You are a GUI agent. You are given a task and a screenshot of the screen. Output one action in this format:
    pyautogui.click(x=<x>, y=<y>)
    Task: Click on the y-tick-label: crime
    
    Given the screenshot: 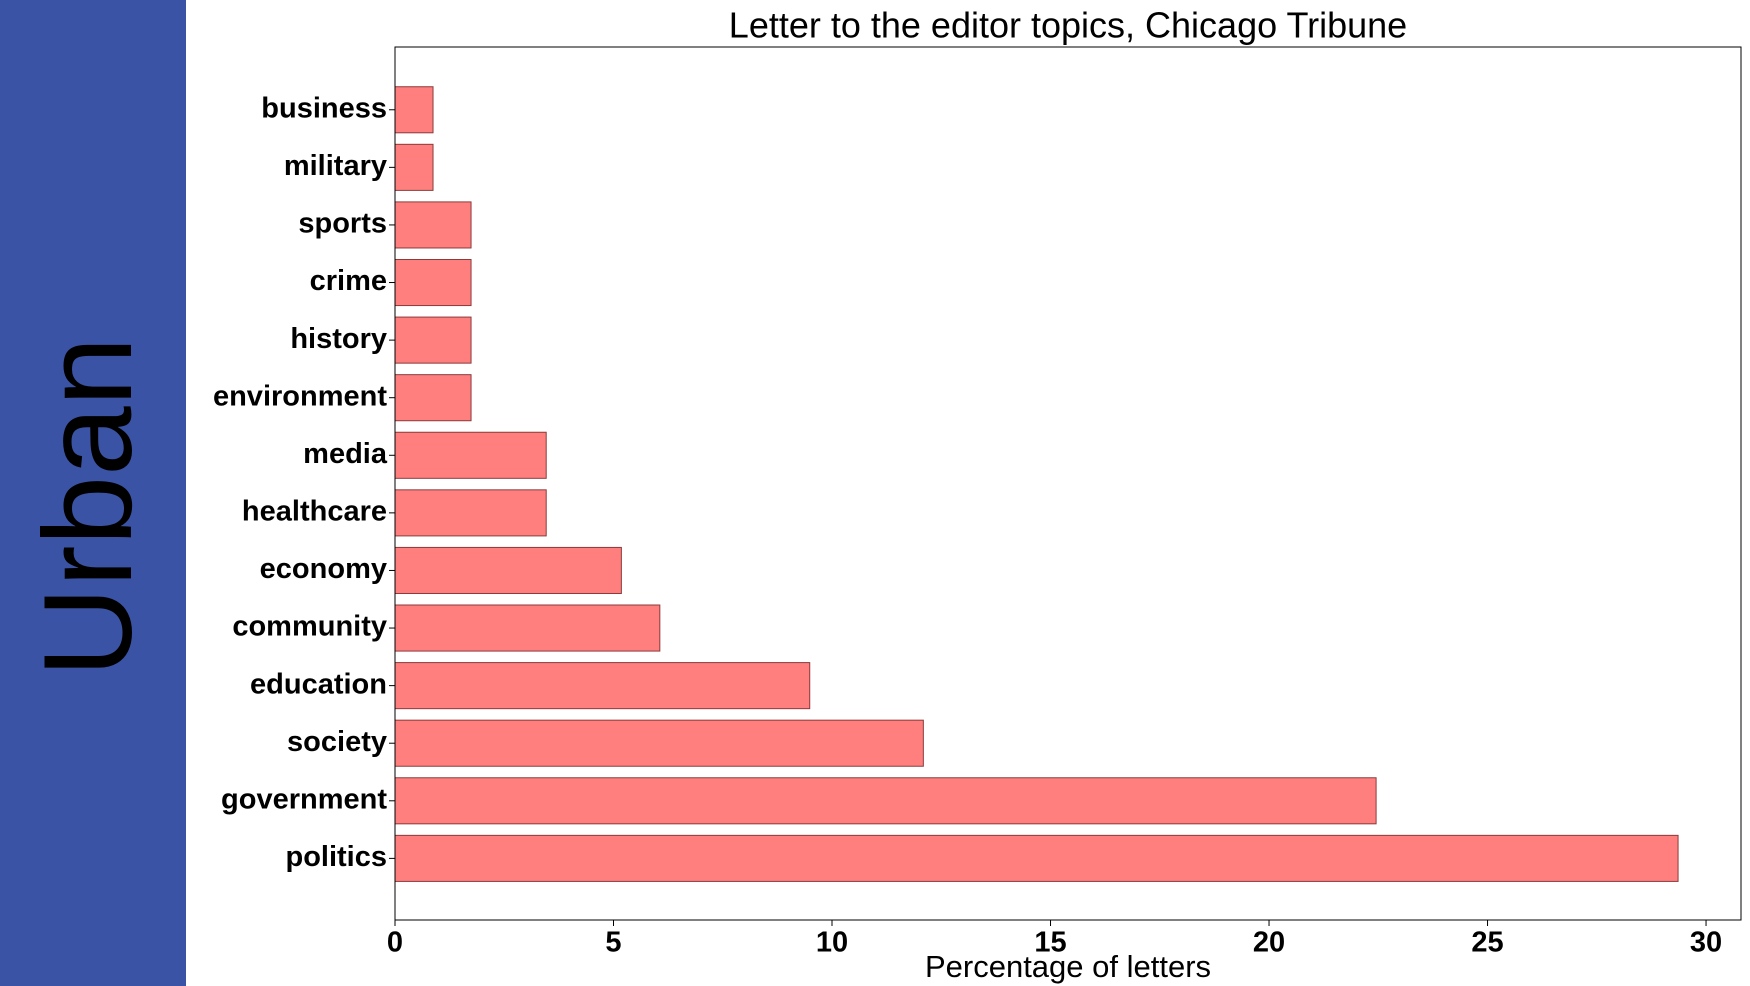 What is the action you would take?
    pyautogui.click(x=348, y=281)
    